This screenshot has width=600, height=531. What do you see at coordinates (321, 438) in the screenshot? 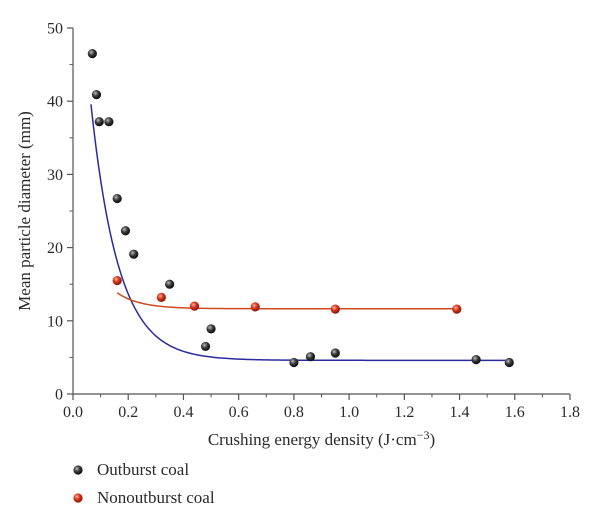
I see `x-axis-label: Crushing energy density (J·cm−3)` at bounding box center [321, 438].